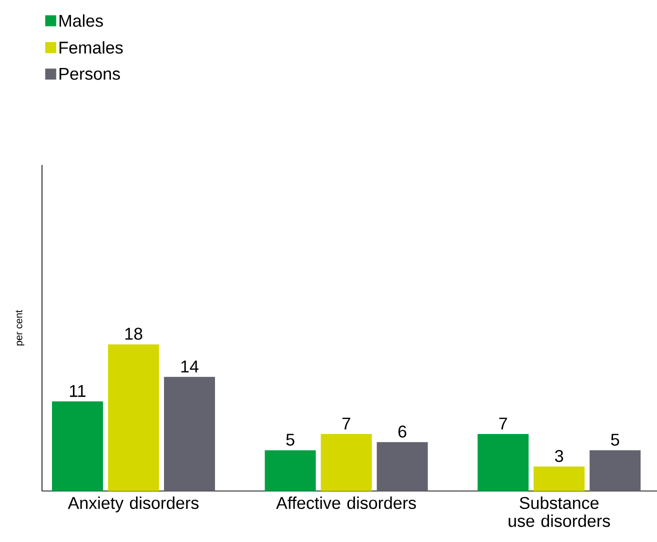 This screenshot has width=657, height=542. What do you see at coordinates (189, 366) in the screenshot?
I see `data-label: 14` at bounding box center [189, 366].